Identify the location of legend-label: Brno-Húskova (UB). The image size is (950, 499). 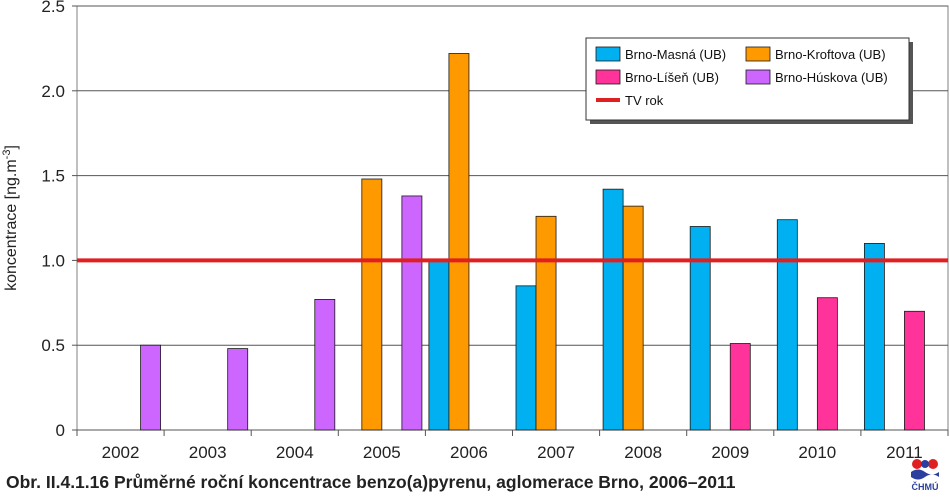
(831, 77).